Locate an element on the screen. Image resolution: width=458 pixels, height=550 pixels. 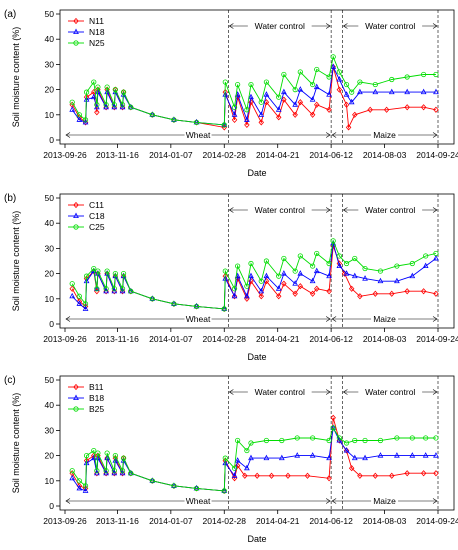
legend-label: B18 is located at coordinates (96, 398).